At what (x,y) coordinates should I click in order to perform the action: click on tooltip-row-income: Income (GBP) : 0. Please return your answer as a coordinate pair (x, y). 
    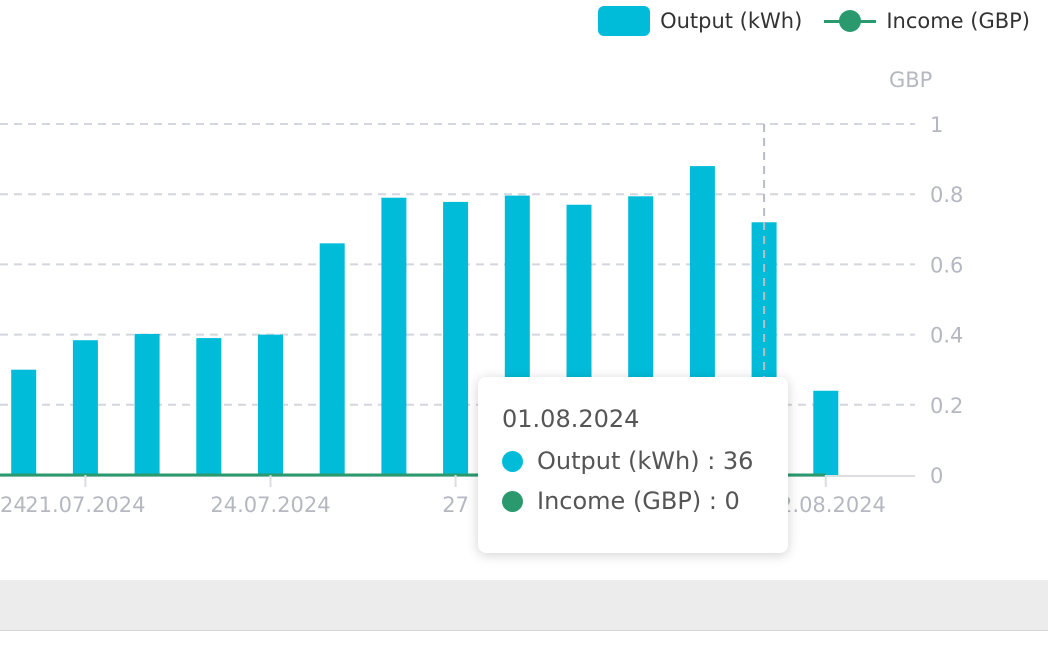
    Looking at the image, I should click on (633, 501).